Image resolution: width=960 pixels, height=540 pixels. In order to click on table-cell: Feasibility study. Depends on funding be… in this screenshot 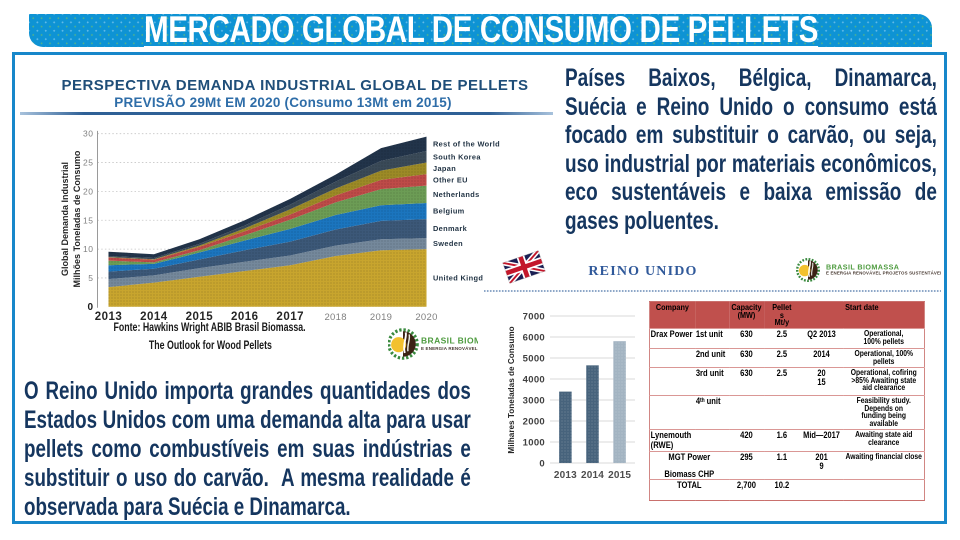, I will do `click(883, 412)`.